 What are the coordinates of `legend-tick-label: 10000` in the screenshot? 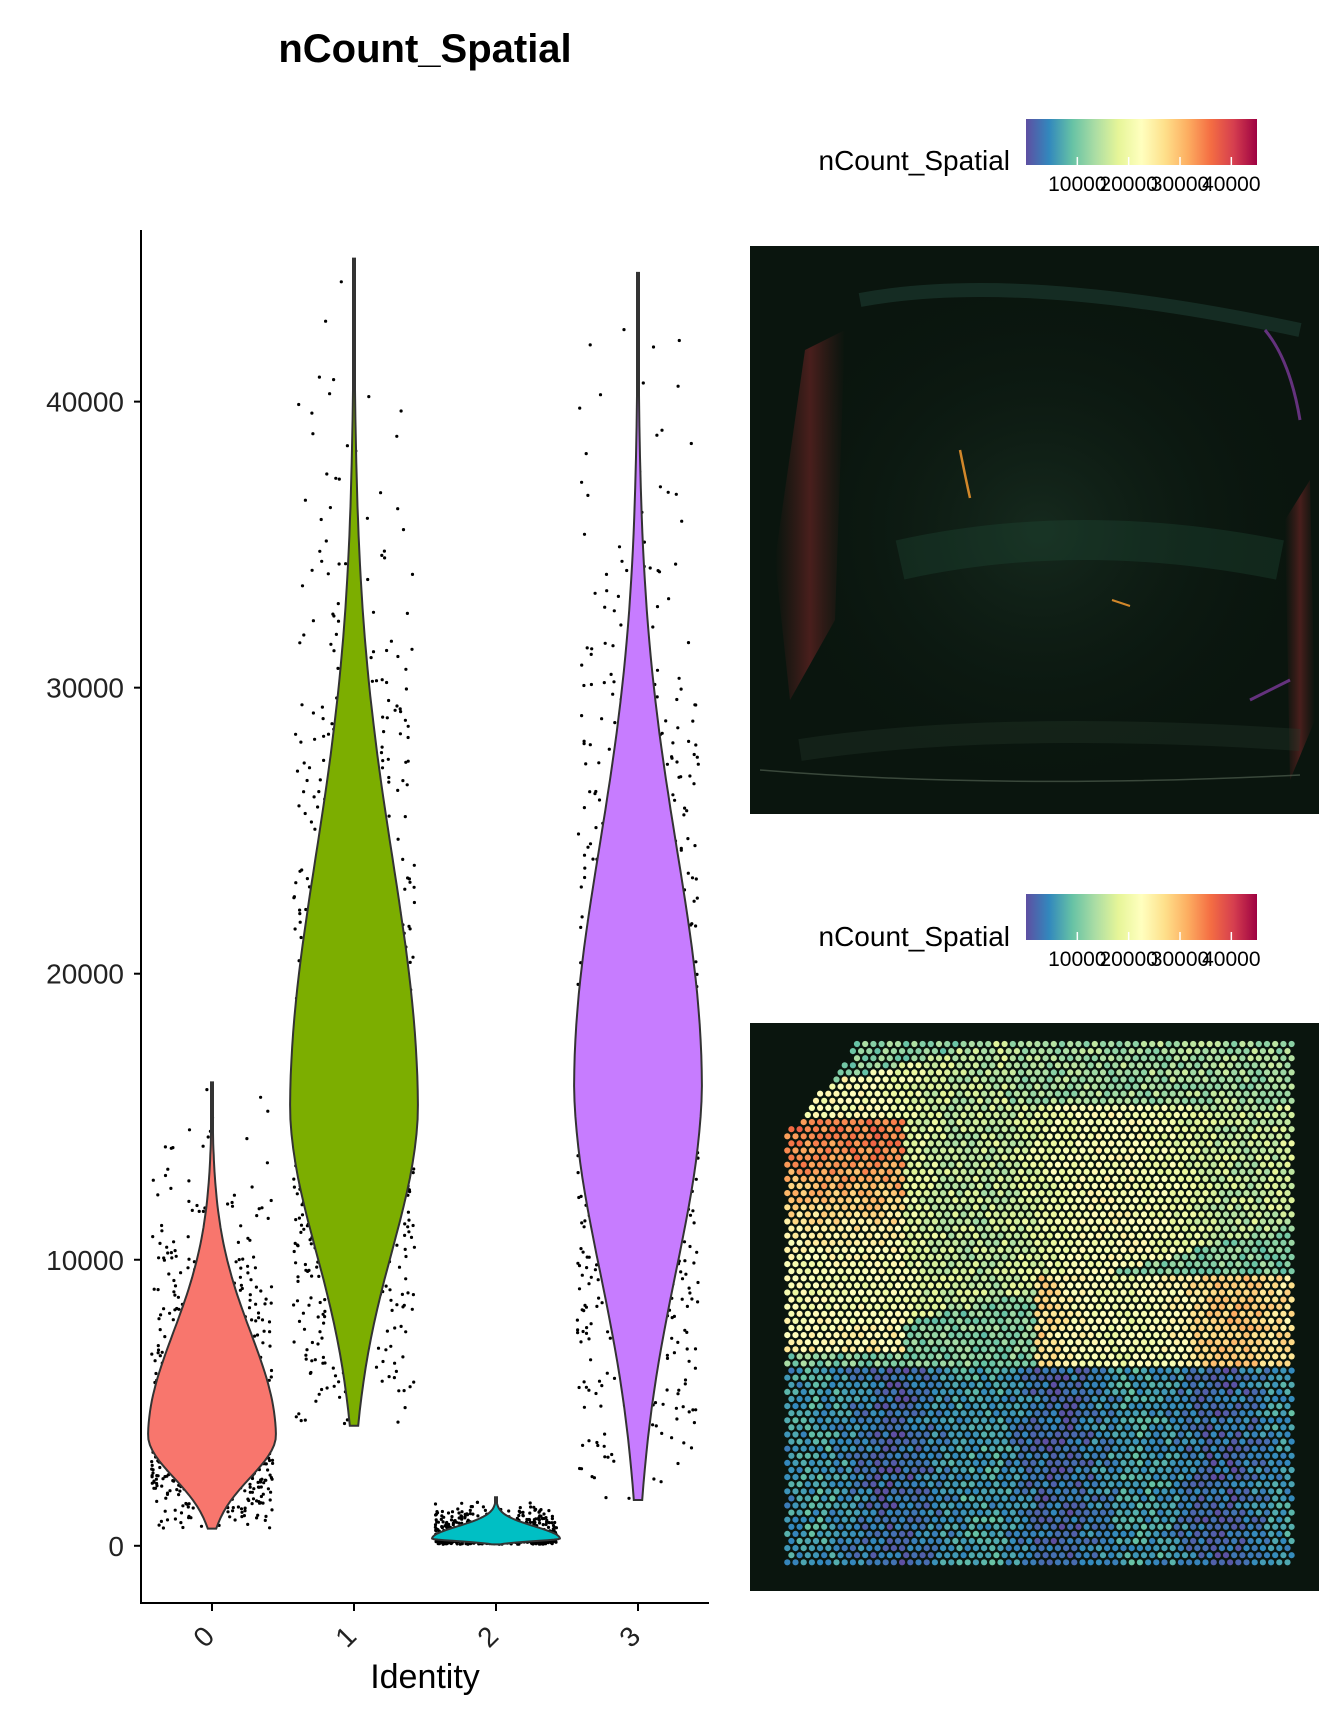 It's located at (1077, 959).